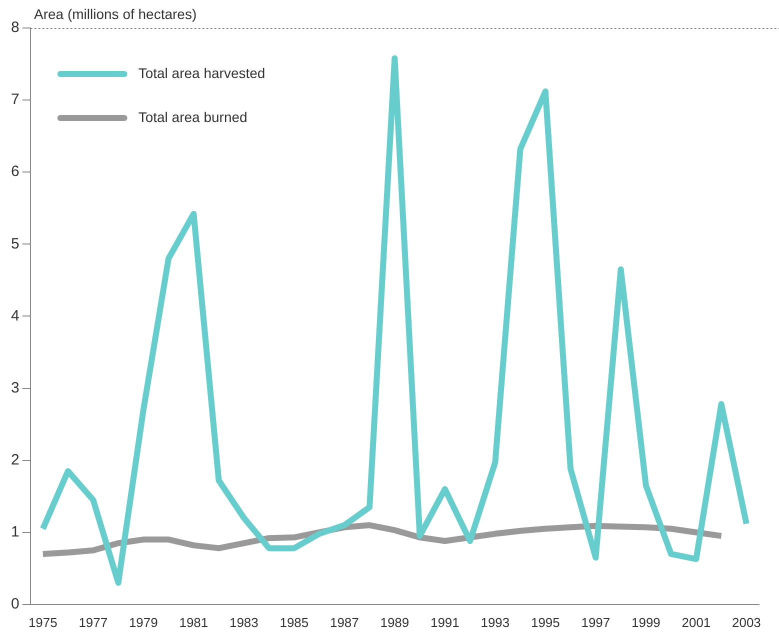 This screenshot has width=779, height=638. I want to click on y-tick-label: 1, so click(15, 531).